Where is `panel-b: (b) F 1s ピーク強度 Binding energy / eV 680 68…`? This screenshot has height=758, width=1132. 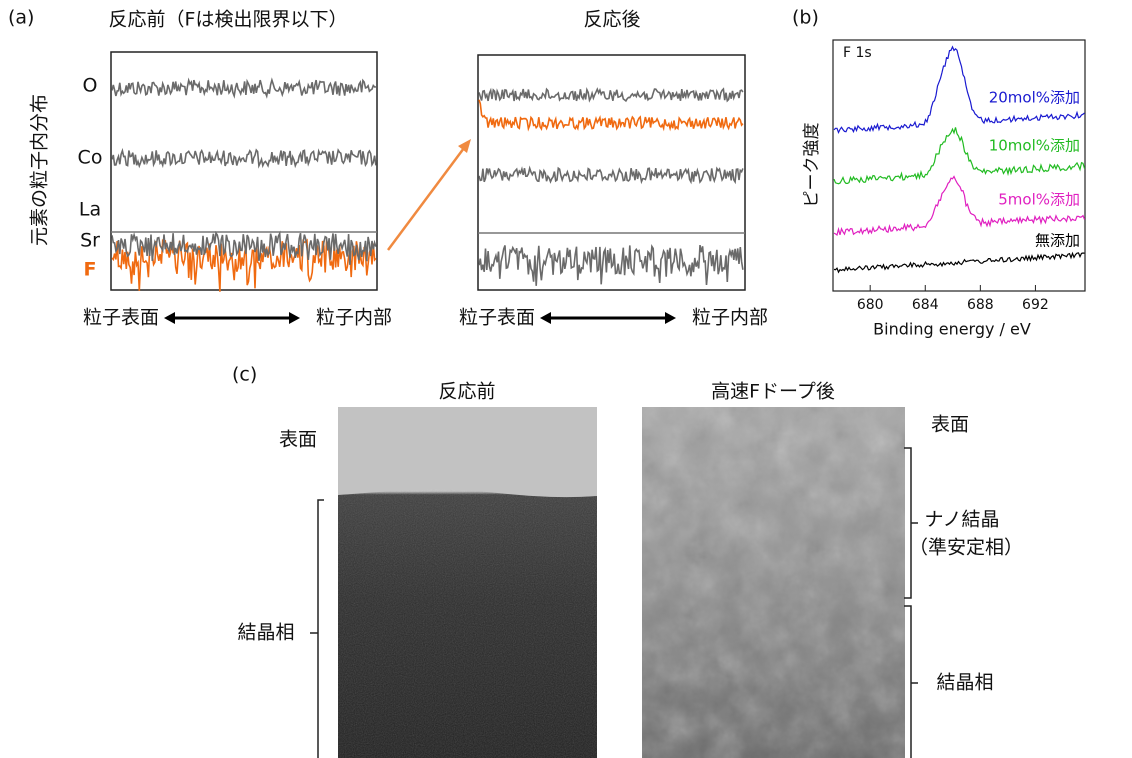 panel-b: (b) F 1s ピーク強度 Binding energy / eV 680 68… is located at coordinates (939, 173).